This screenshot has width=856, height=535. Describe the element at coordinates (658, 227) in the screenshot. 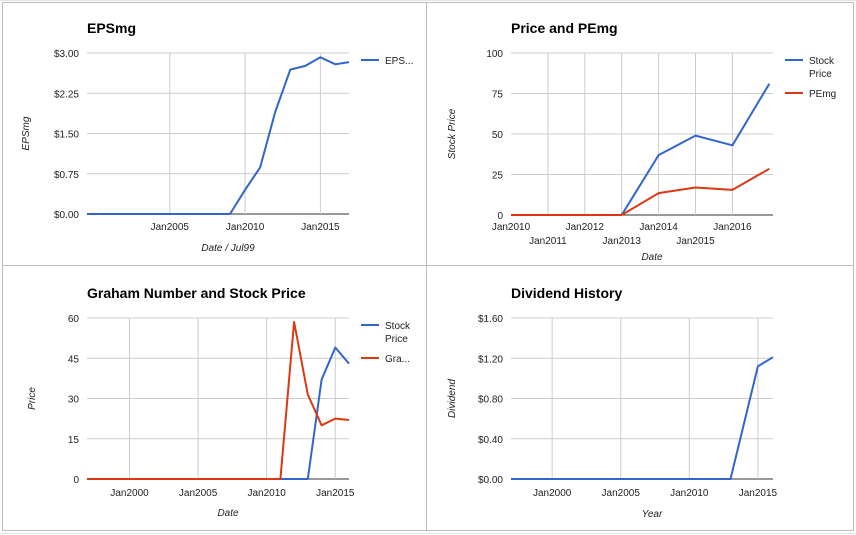

I see `x-tick-label: Jan2014` at that location.